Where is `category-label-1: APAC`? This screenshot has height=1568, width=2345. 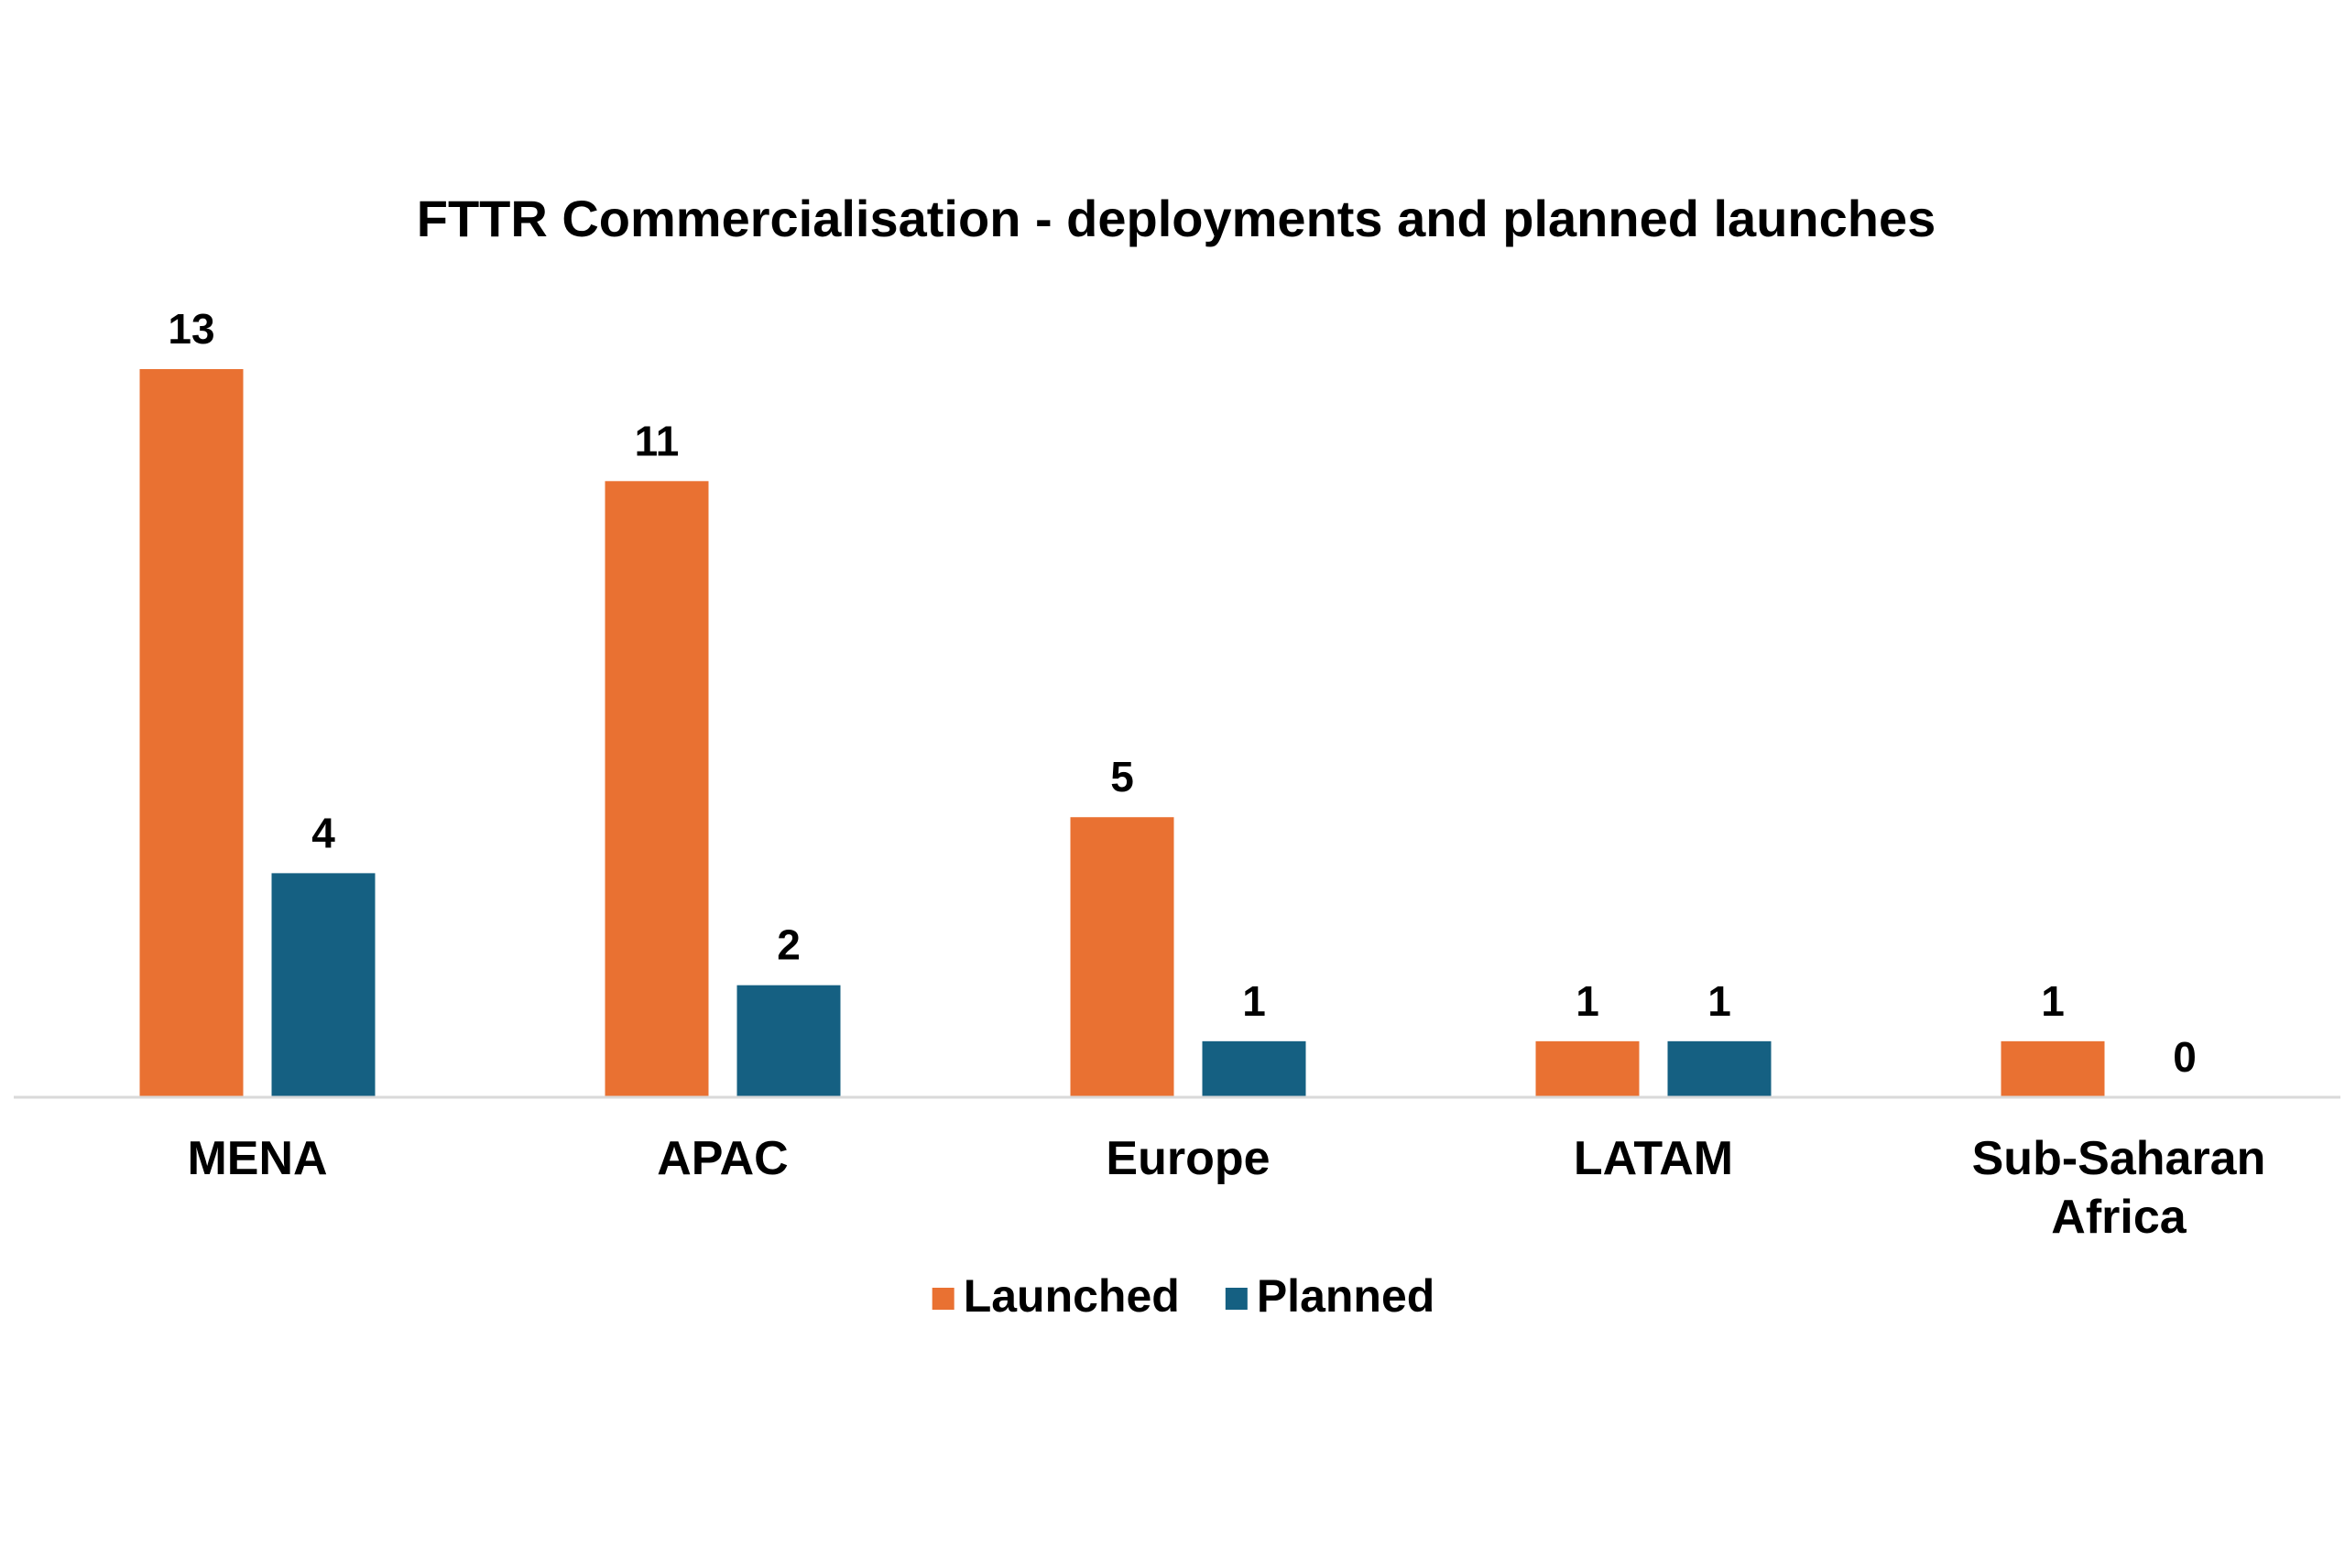 category-label-1: APAC is located at coordinates (722, 1158).